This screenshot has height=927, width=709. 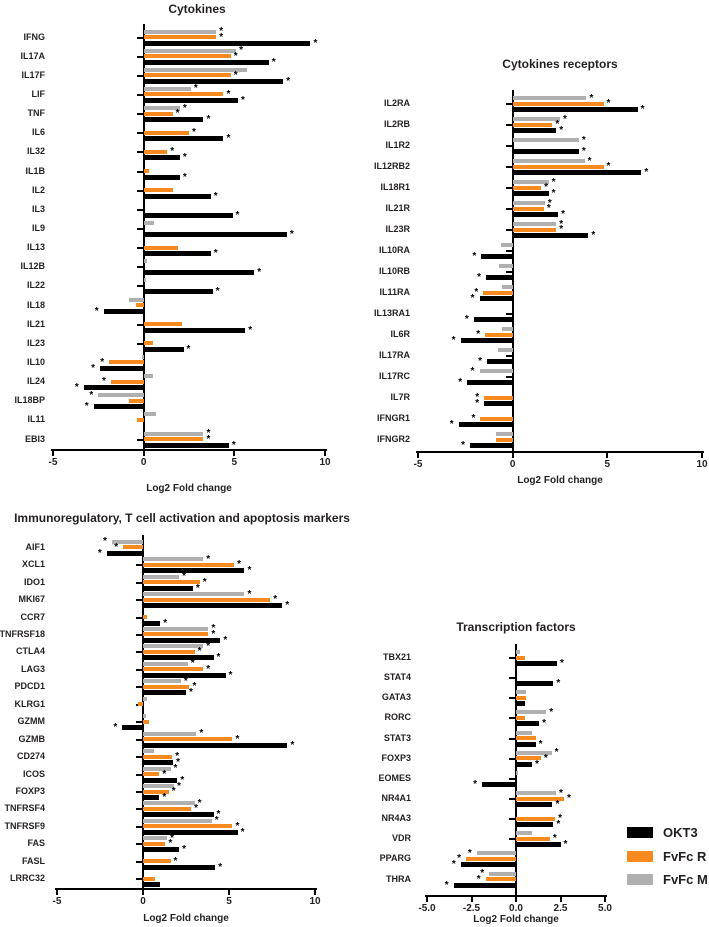 I want to click on x-tick-label: 5, so click(x=234, y=462).